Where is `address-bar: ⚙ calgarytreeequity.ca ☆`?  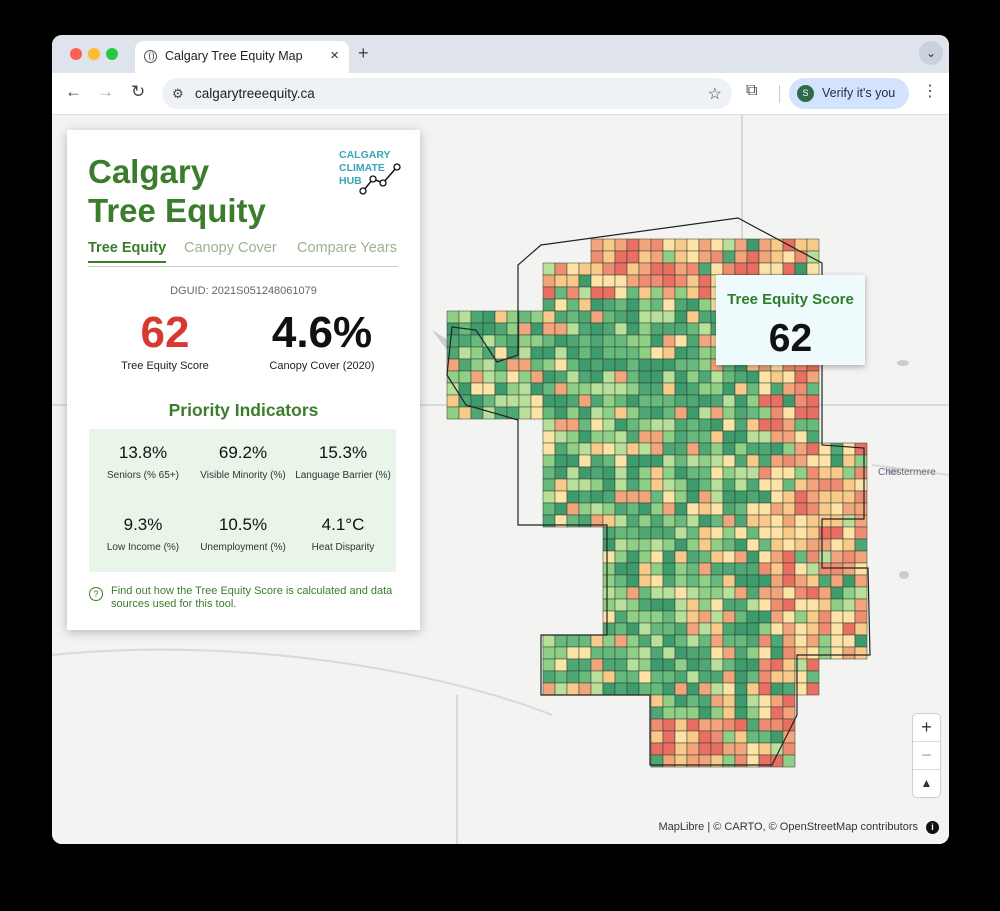
address-bar: ⚙ calgarytreeequity.ca ☆ is located at coordinates (447, 93).